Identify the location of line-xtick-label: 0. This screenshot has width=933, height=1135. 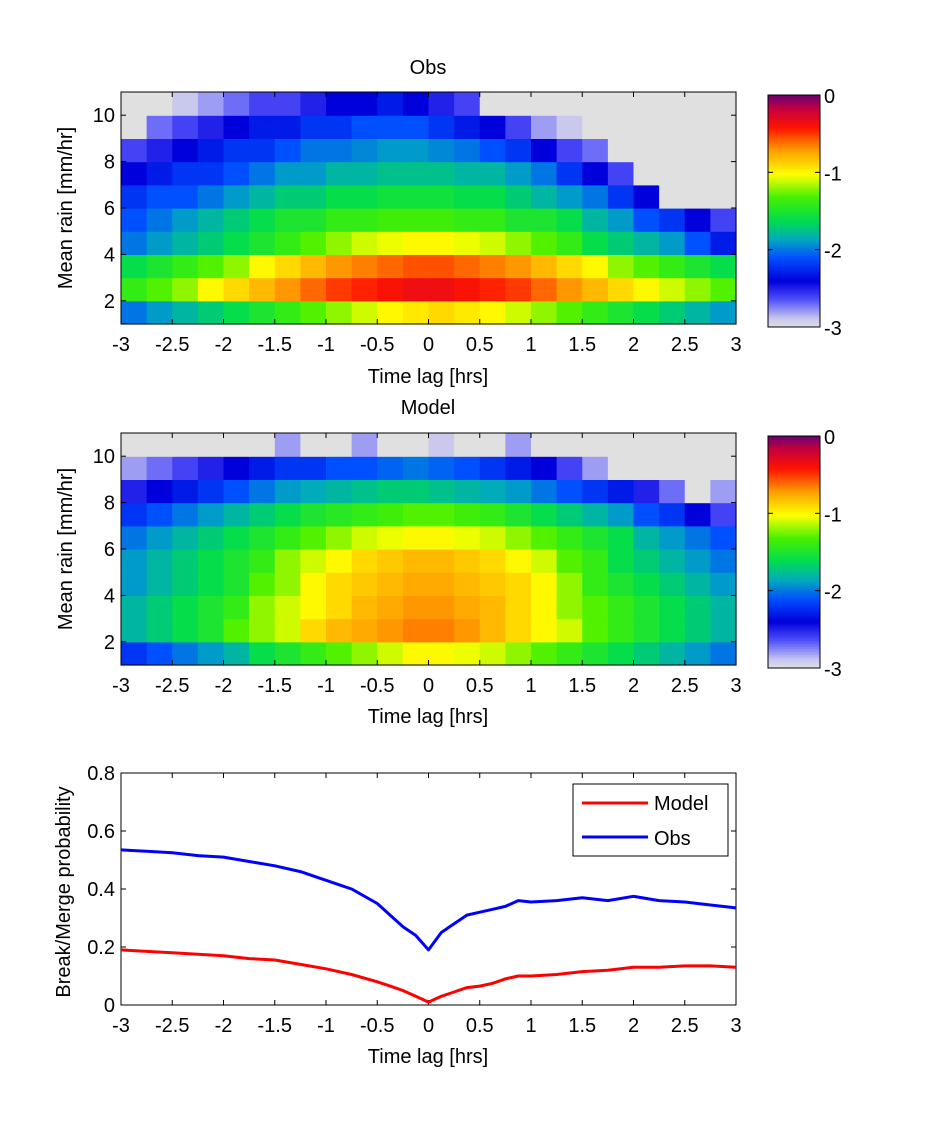
(428, 1026).